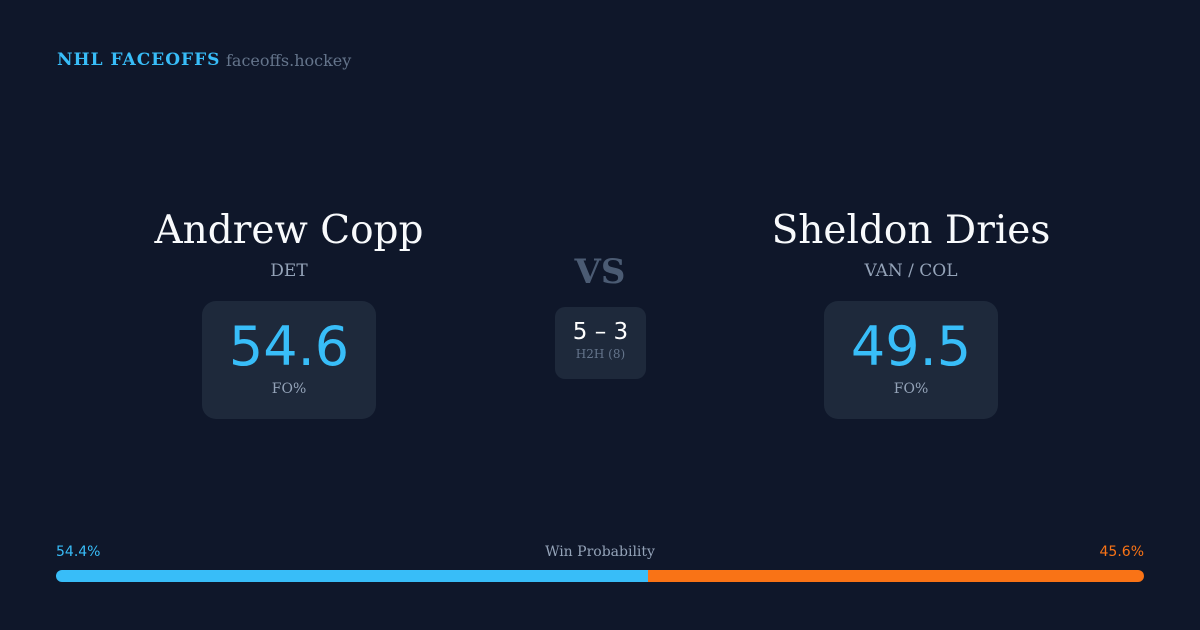  I want to click on fo-value: 54.6, so click(289, 346).